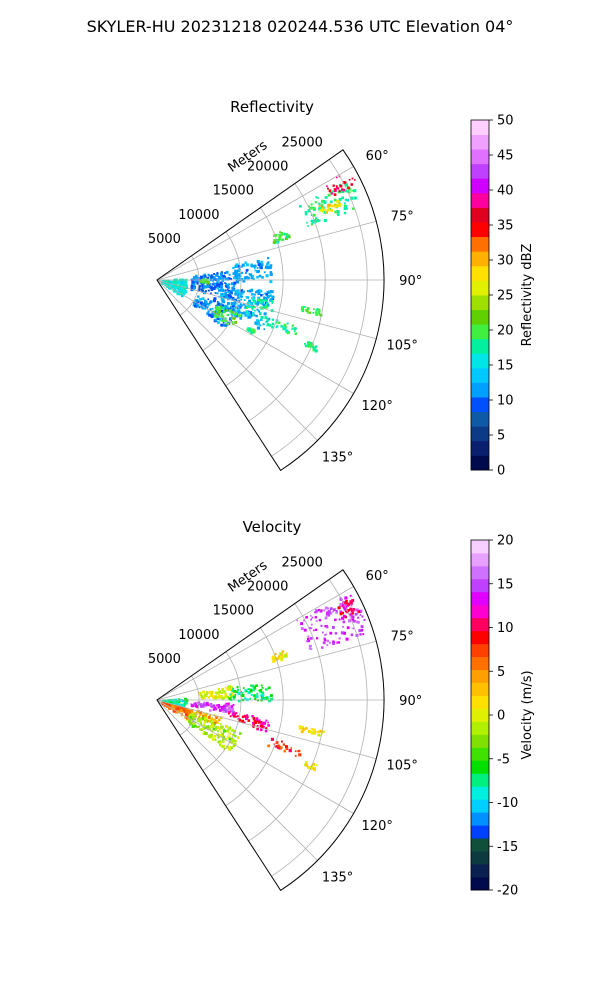  I want to click on colorbar-tick-label: -20, so click(507, 891).